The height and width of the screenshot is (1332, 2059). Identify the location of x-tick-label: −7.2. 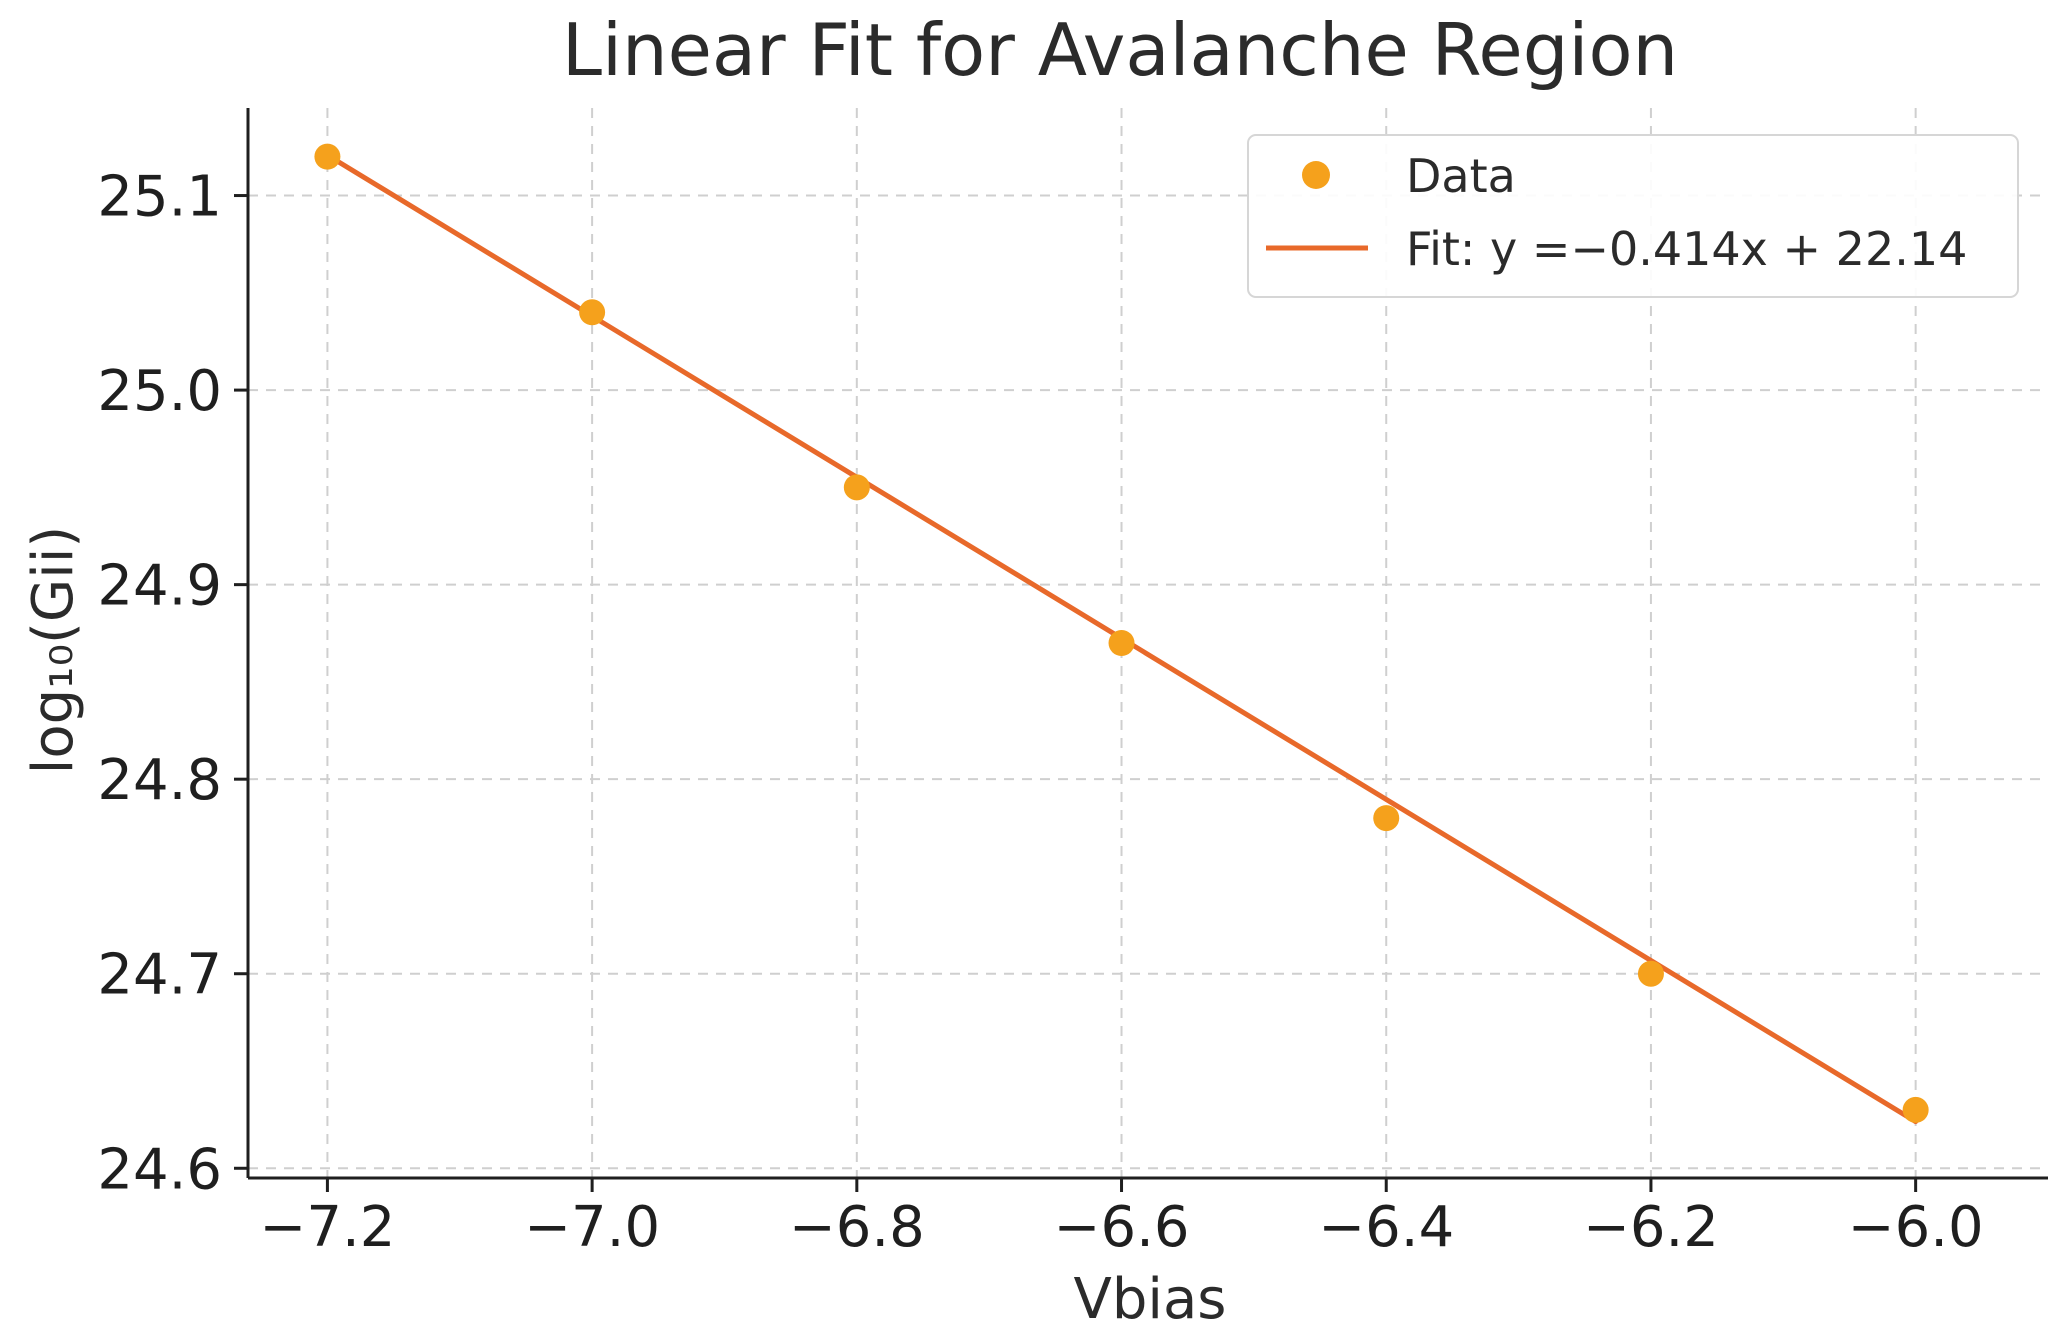
(327, 1227).